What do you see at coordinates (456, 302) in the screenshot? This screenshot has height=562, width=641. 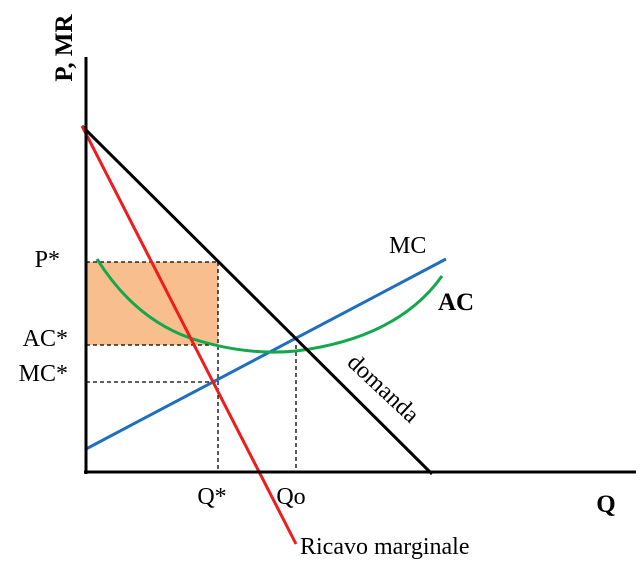 I see `ac-label: AC` at bounding box center [456, 302].